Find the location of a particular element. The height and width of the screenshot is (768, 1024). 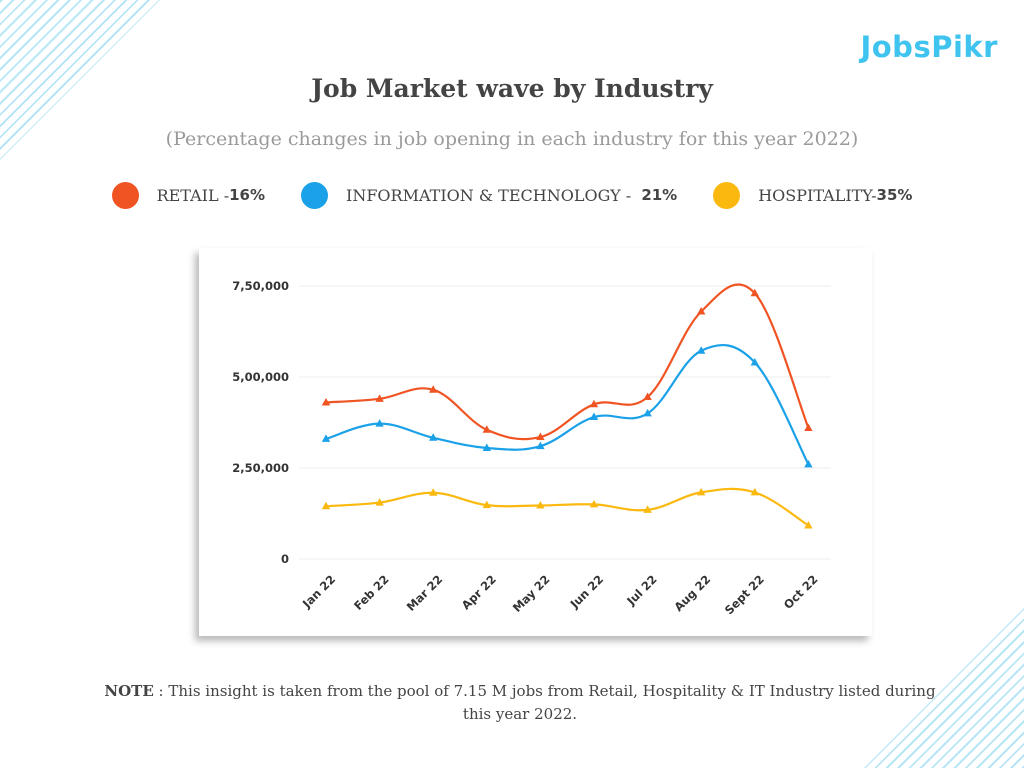

x-tick-label: Aug 22 is located at coordinates (692, 593).